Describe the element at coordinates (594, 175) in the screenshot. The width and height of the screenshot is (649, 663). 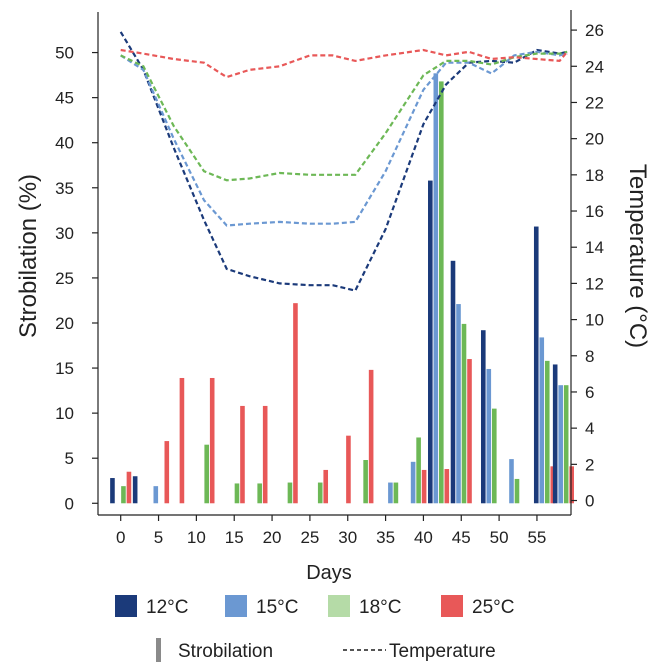
I see `y2-tick-label: 18` at that location.